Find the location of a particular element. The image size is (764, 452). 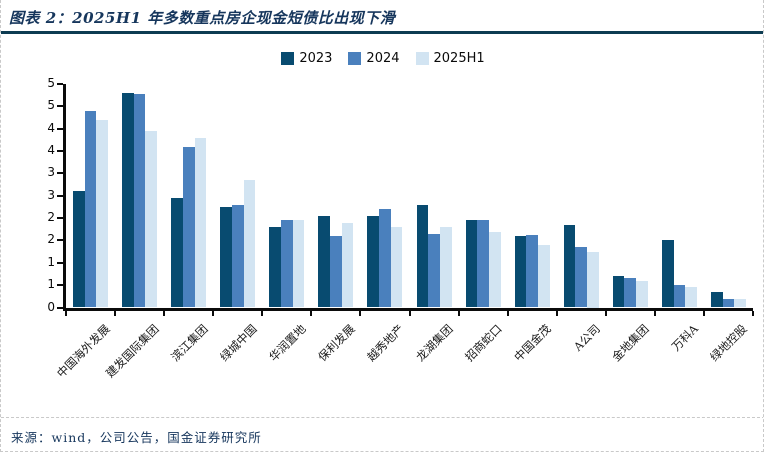

bar-2025H1-保利发展 is located at coordinates (347, 265).